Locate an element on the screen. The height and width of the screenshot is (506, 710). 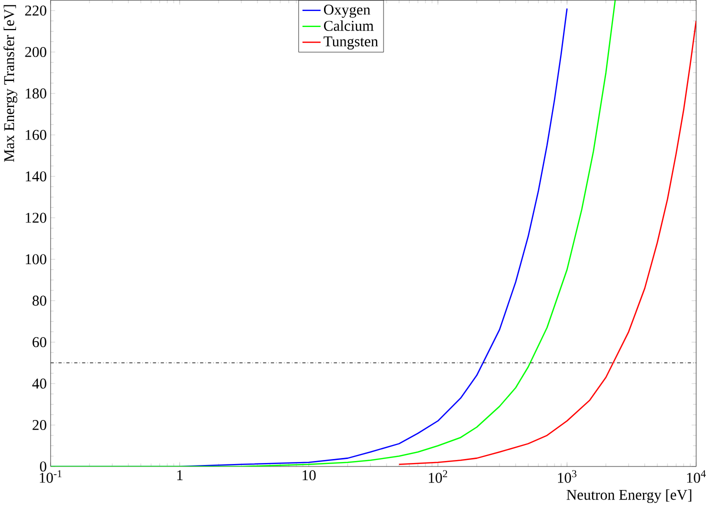
x-axis-title: Neutron Energy [eV] is located at coordinates (629, 496).